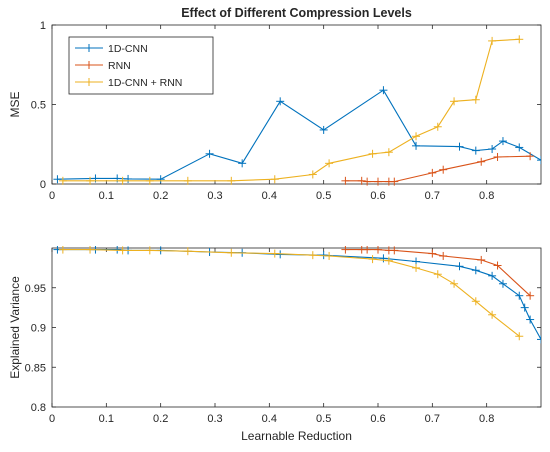 This screenshot has width=550, height=452. I want to click on y-tick-label: 0, so click(43, 185).